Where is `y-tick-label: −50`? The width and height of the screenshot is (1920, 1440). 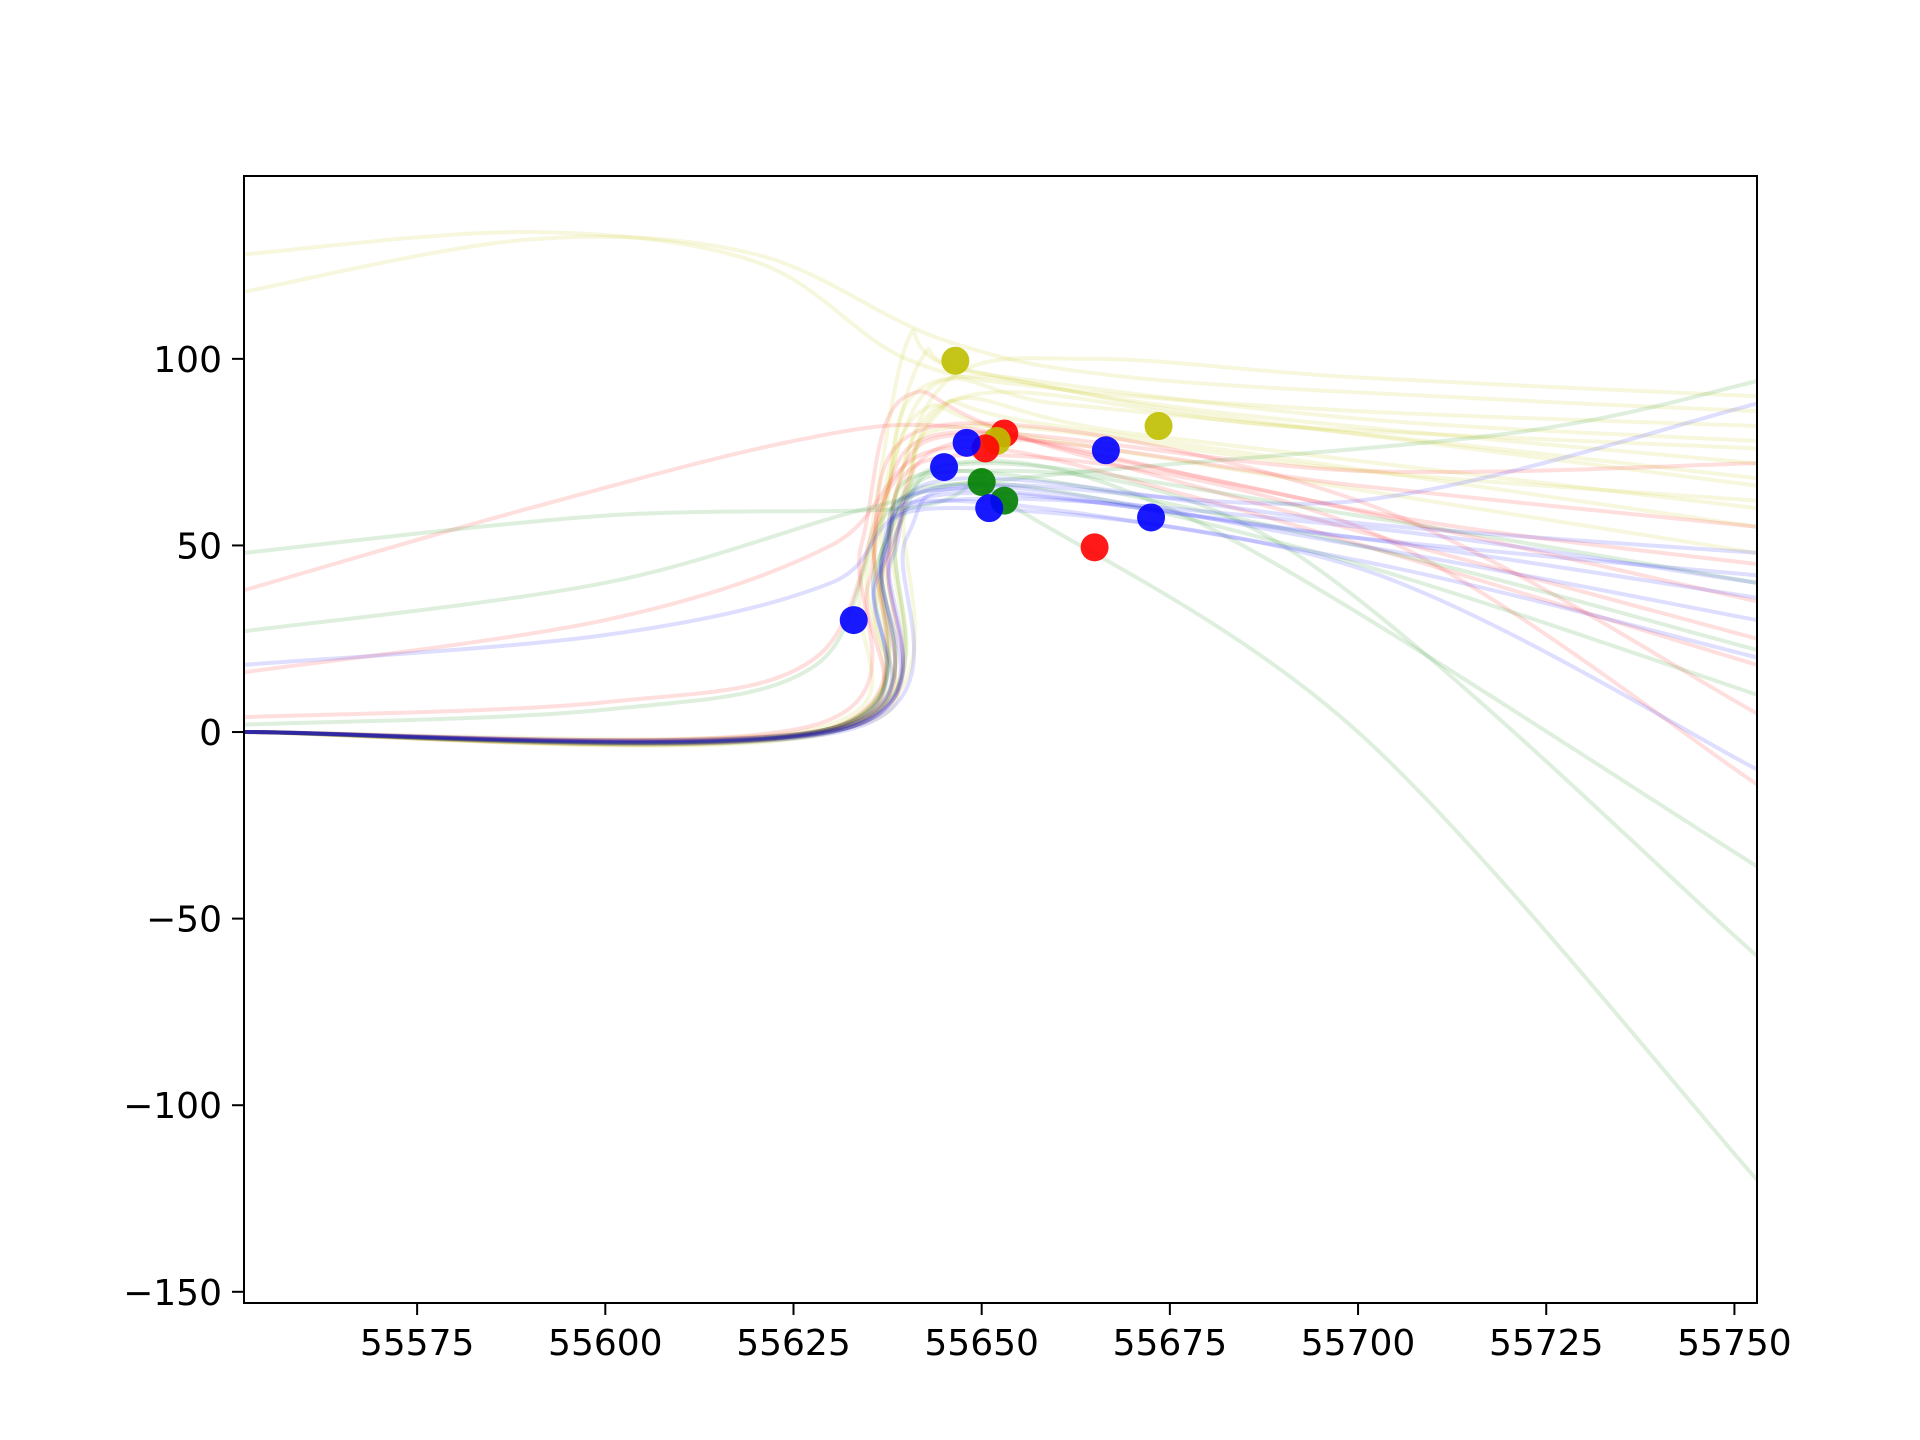 y-tick-label: −50 is located at coordinates (184, 920).